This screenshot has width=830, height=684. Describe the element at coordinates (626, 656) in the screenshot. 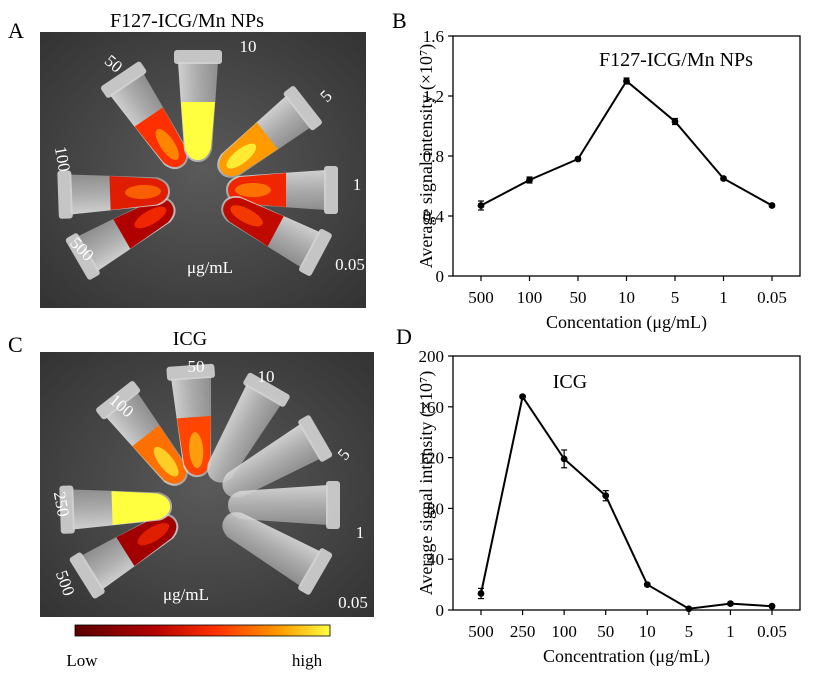

I see `chart-d-xlabel: Concentration (μg/mL)` at that location.